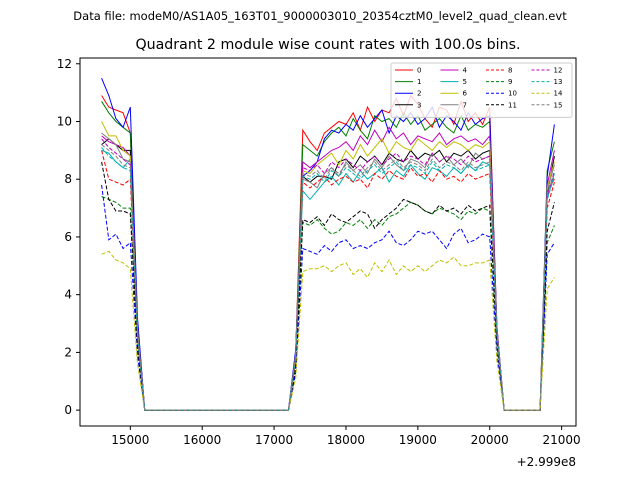  What do you see at coordinates (130, 440) in the screenshot?
I see `x-tick-label: 15000` at bounding box center [130, 440].